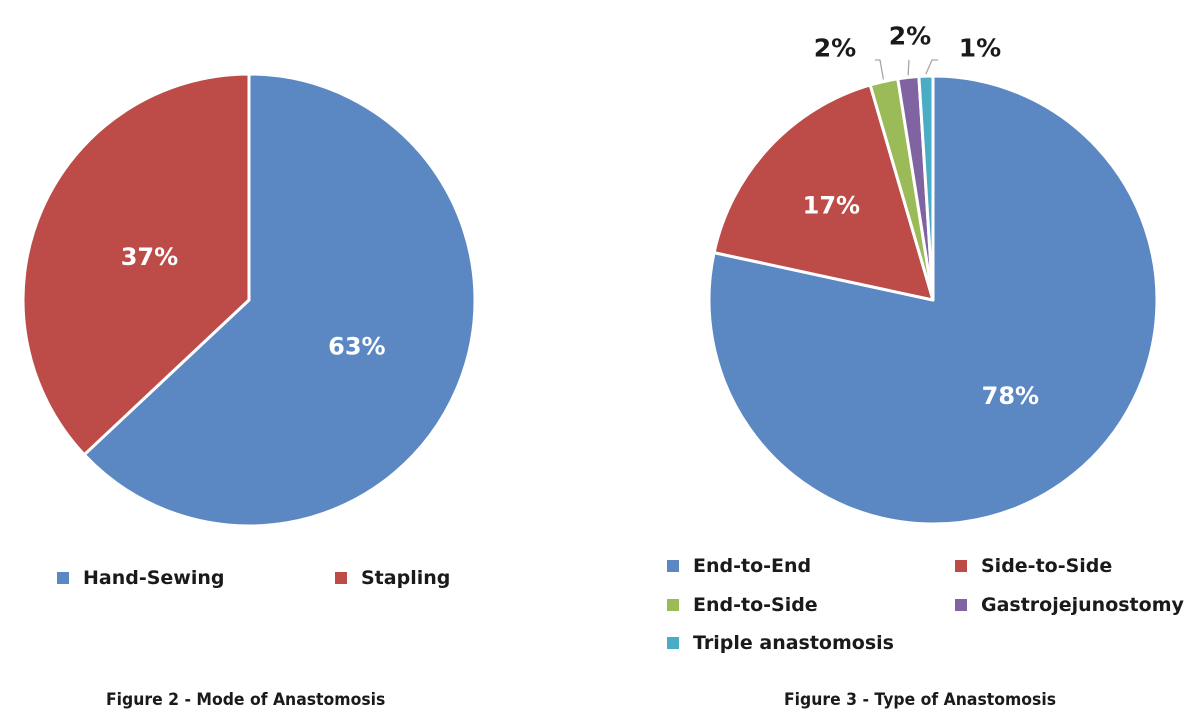  What do you see at coordinates (341, 578) in the screenshot?
I see `legend-swatch-stapling` at bounding box center [341, 578].